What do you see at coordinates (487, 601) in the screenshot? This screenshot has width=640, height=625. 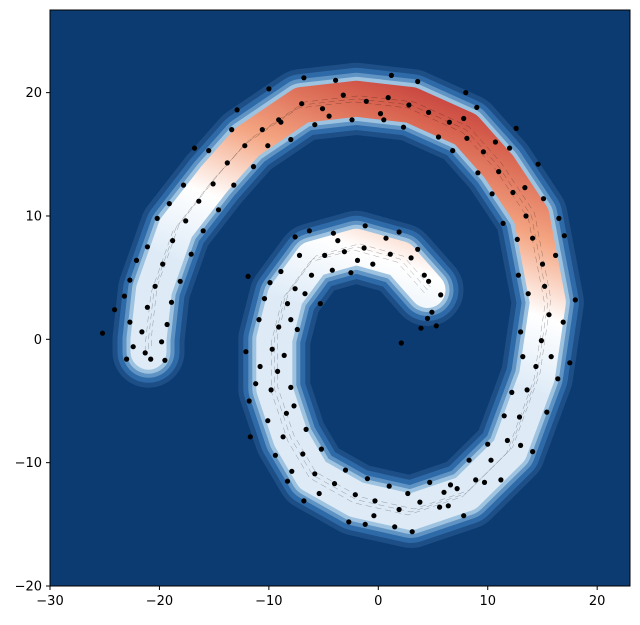 I see `x-tick-label: 10` at bounding box center [487, 601].